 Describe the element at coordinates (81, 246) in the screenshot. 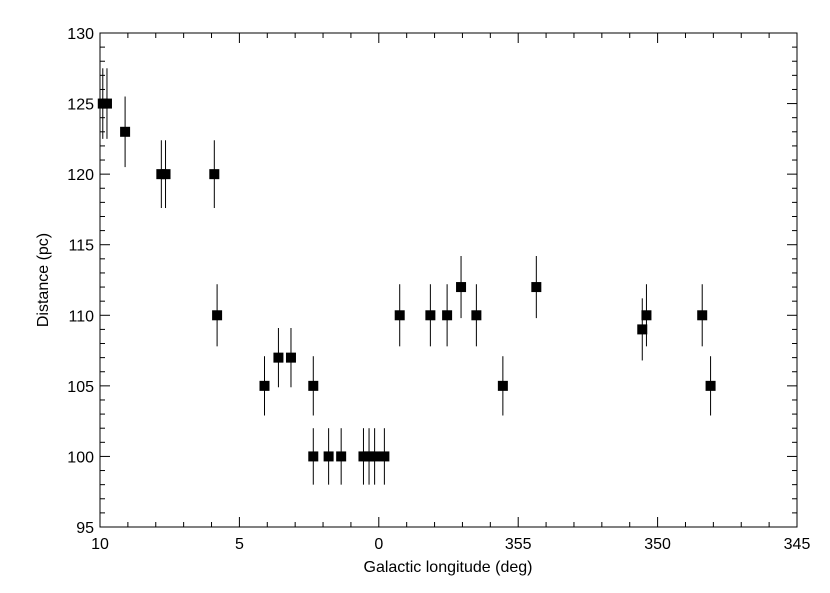

I see `y-tick-label: 115` at that location.